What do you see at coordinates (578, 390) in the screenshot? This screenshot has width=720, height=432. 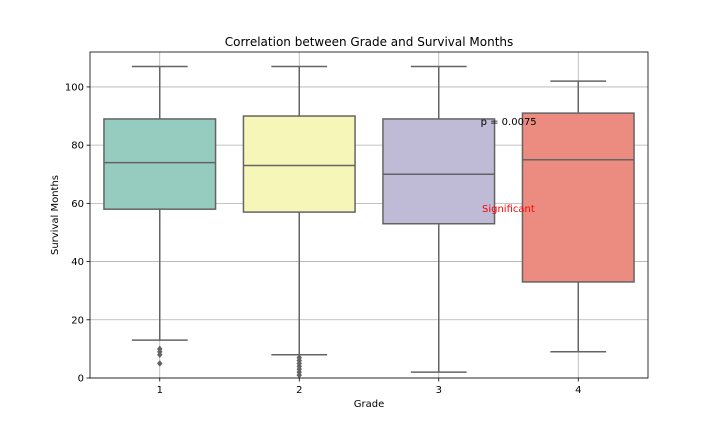 I see `x-tick-label: 4` at bounding box center [578, 390].